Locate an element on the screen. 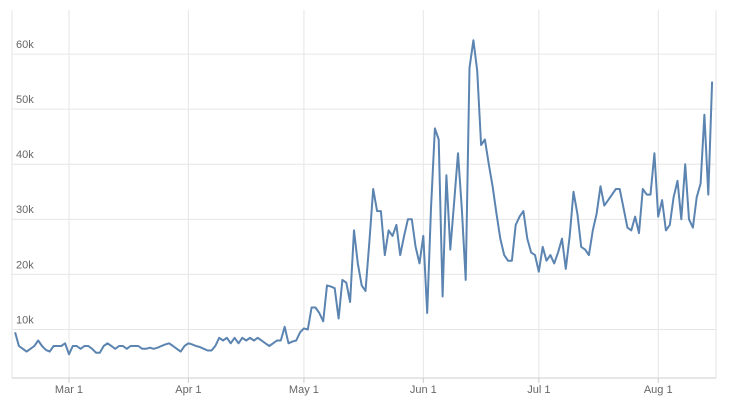  y-tick-label: 20k is located at coordinates (25, 265).